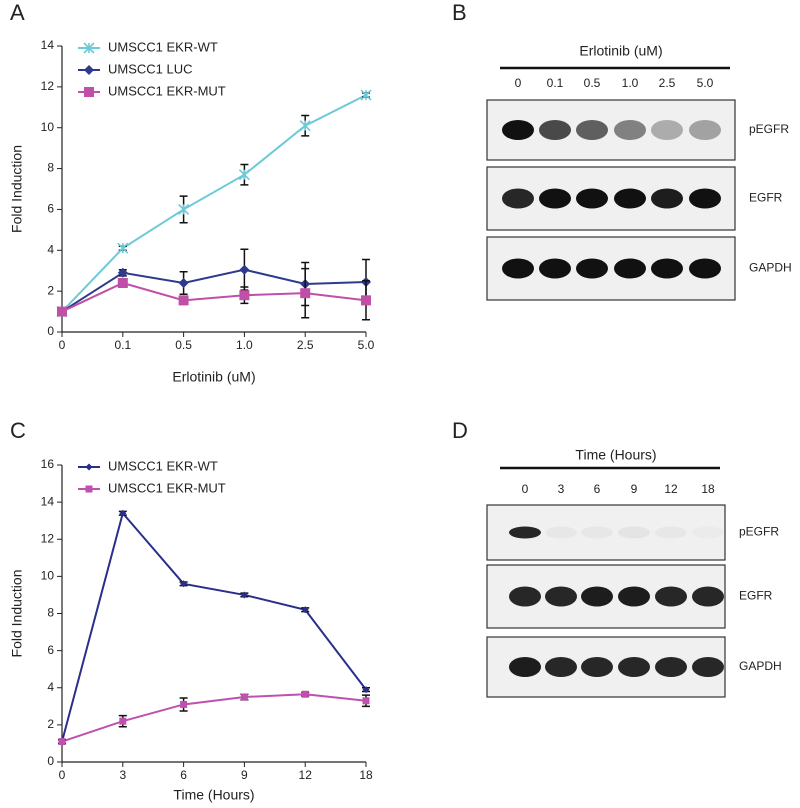 The width and height of the screenshot is (800, 808). I want to click on y-tick-label: 14, so click(48, 45).